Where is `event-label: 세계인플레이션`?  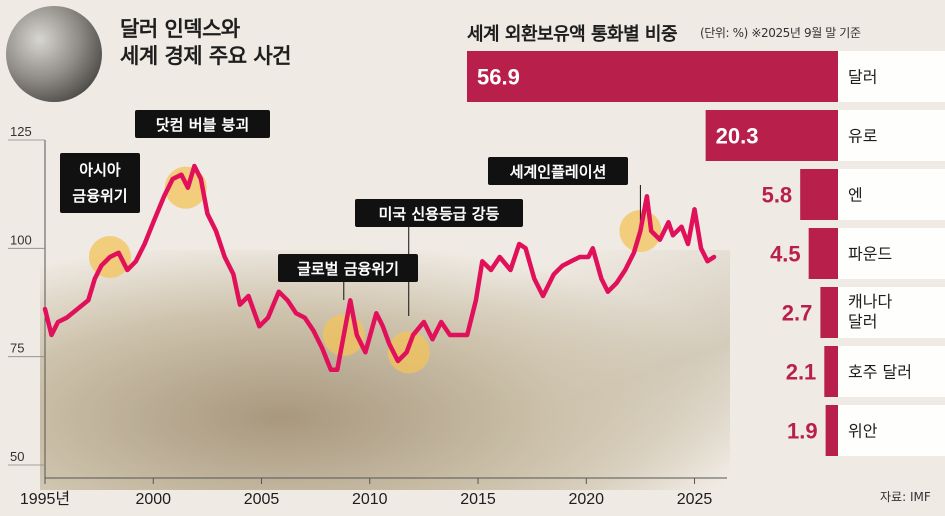 event-label: 세계인플레이션 is located at coordinates (558, 172).